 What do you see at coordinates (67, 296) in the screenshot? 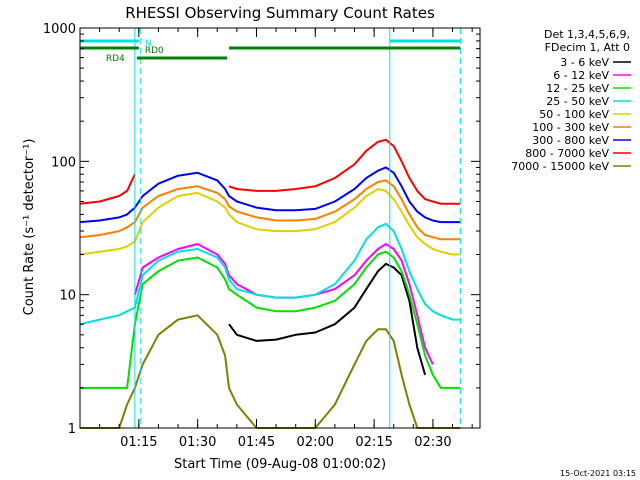
I see `y-tick-label: 10` at bounding box center [67, 296].